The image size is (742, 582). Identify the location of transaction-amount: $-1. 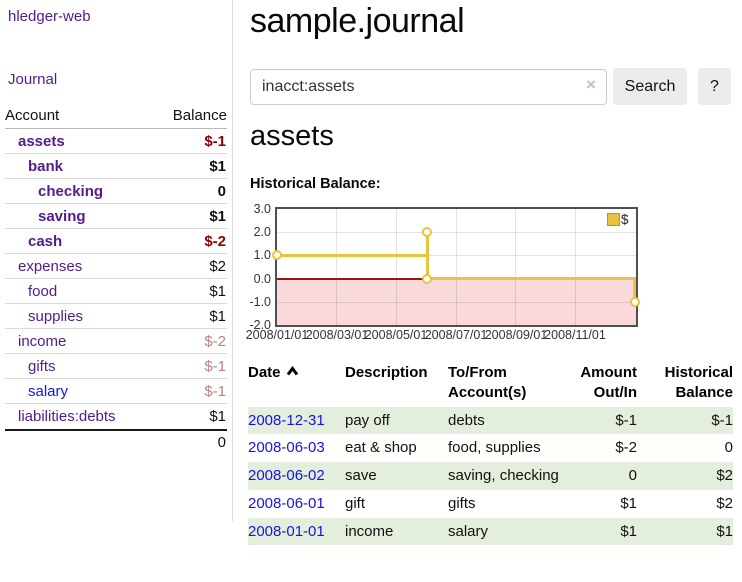
(626, 420).